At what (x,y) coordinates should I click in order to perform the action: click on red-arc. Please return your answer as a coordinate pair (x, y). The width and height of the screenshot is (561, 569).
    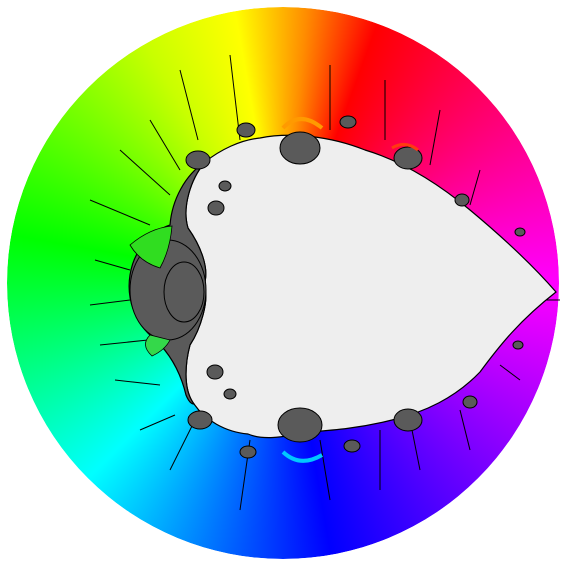
    Looking at the image, I should click on (405, 147).